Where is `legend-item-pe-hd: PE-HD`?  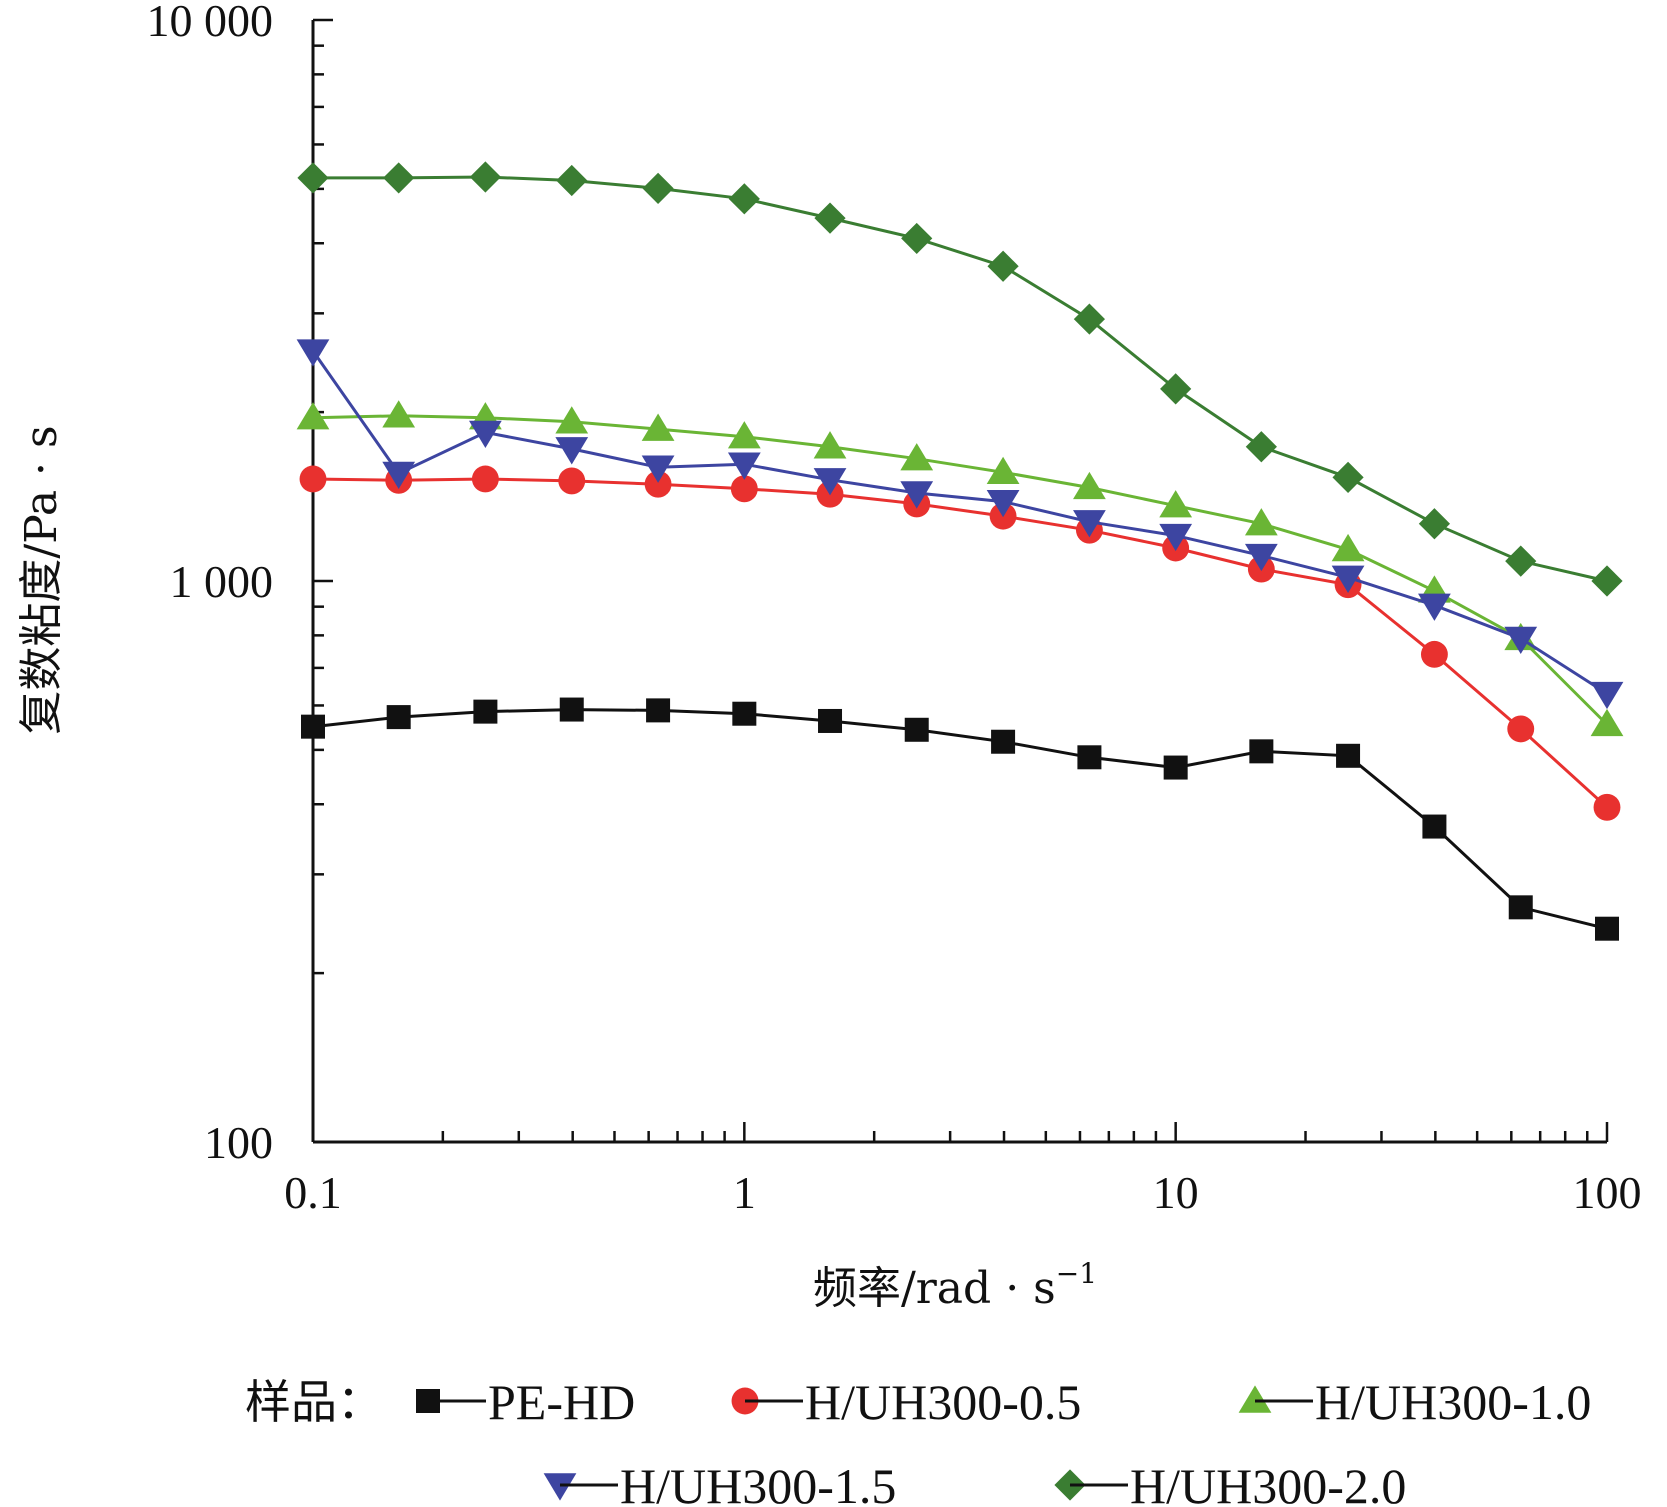 legend-item-pe-hd: PE-HD is located at coordinates (525, 1402).